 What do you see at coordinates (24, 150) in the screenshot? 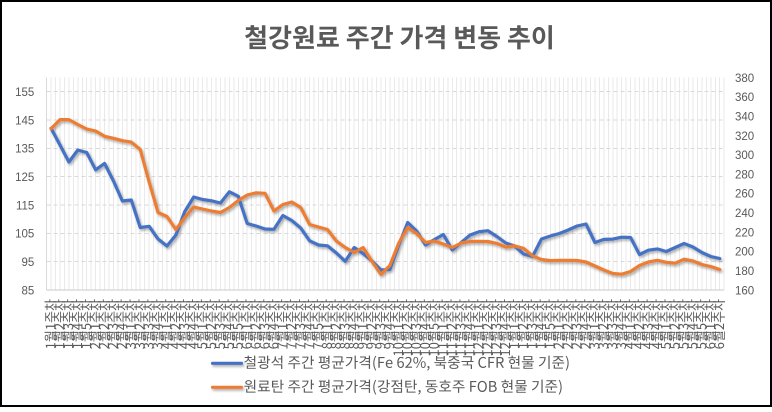
I see `svg-text: 135` at bounding box center [24, 150].